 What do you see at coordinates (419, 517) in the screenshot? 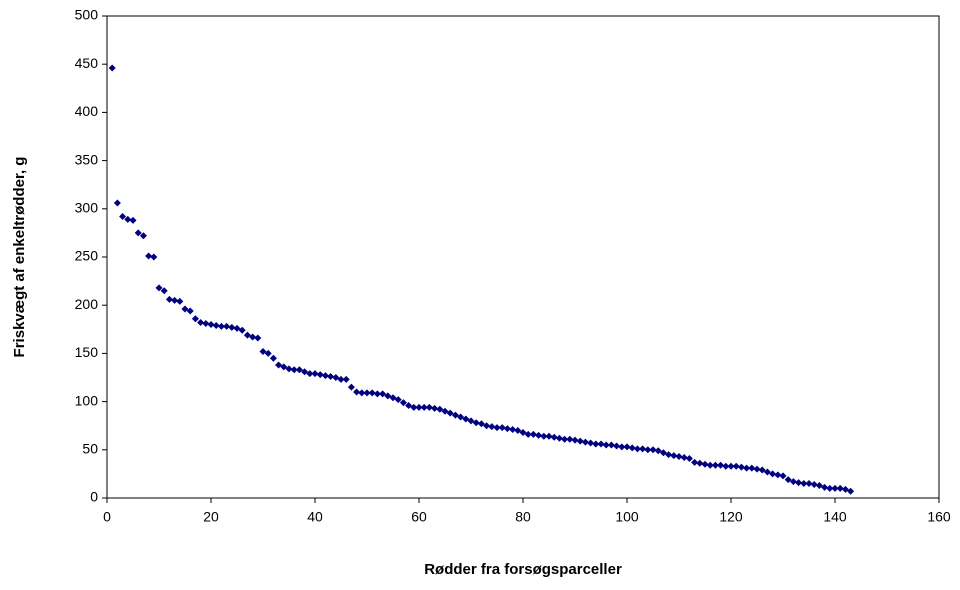
I see `x-tick-label: 60` at bounding box center [419, 517].